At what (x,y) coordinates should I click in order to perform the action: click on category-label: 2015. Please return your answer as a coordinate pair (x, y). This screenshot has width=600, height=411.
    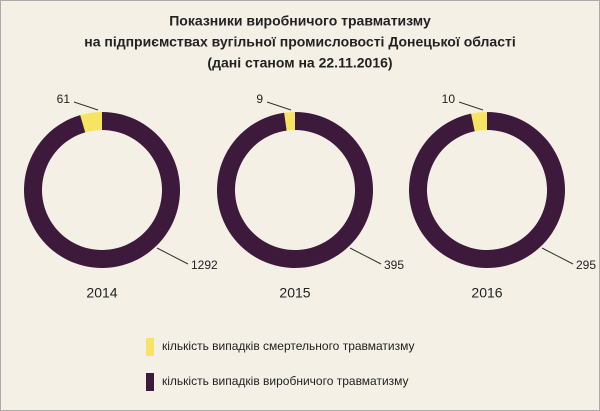
    Looking at the image, I should click on (294, 293).